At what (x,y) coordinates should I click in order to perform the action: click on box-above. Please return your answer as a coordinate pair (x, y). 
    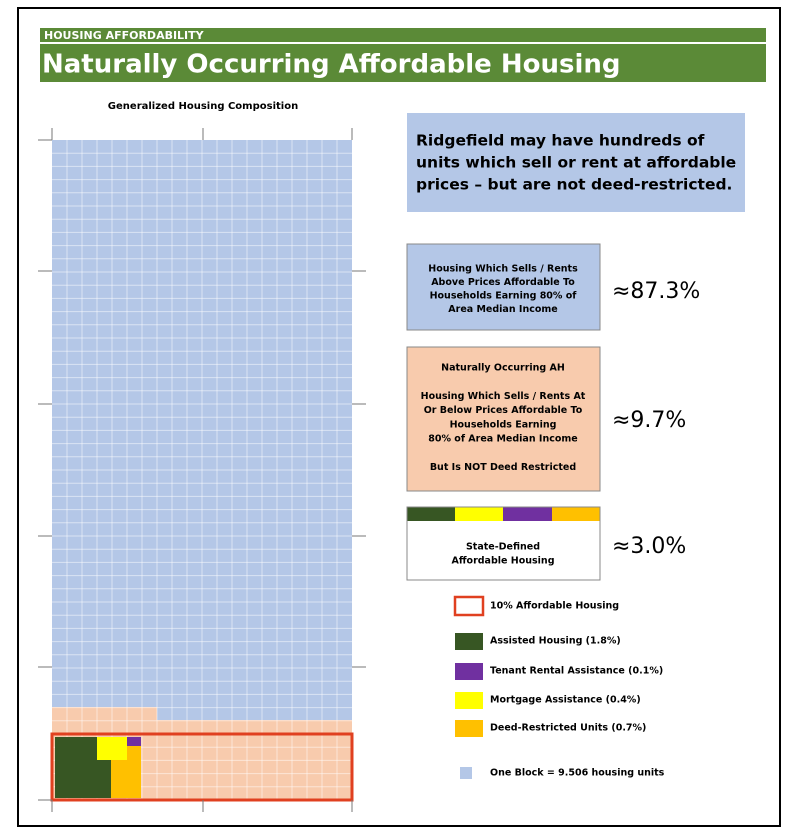
    Looking at the image, I should click on (503, 287).